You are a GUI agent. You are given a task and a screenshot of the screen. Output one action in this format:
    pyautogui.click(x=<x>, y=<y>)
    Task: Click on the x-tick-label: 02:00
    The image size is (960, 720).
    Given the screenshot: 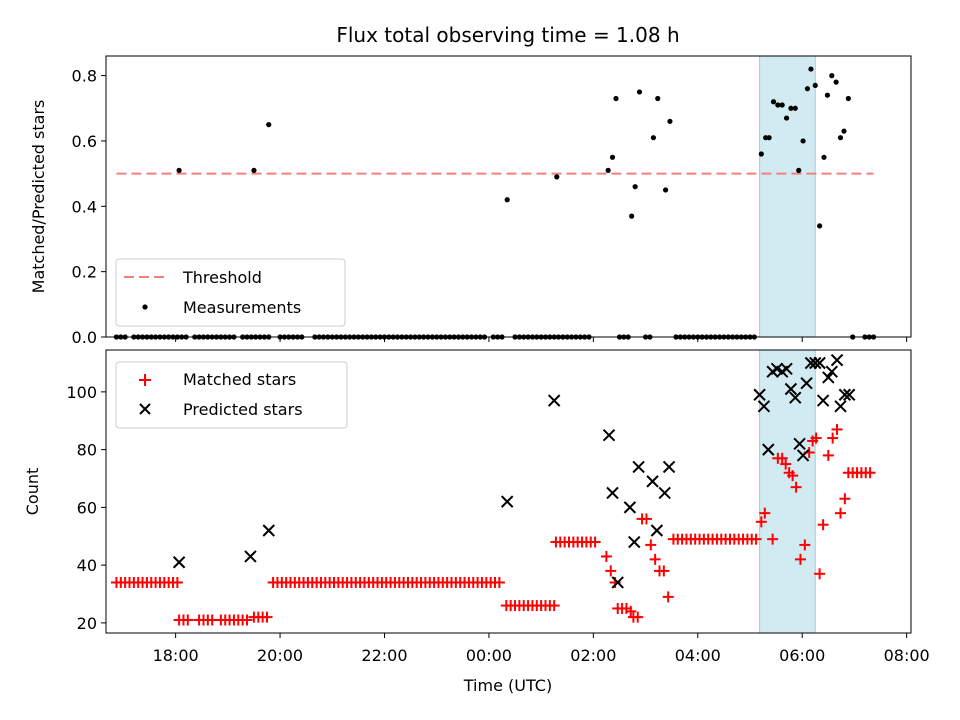 What is the action you would take?
    pyautogui.click(x=593, y=655)
    